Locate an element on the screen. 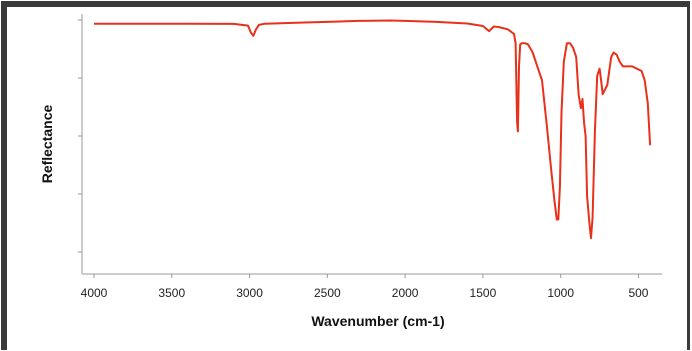 This screenshot has height=351, width=692. x-tick-label: 4000 is located at coordinates (94, 293).